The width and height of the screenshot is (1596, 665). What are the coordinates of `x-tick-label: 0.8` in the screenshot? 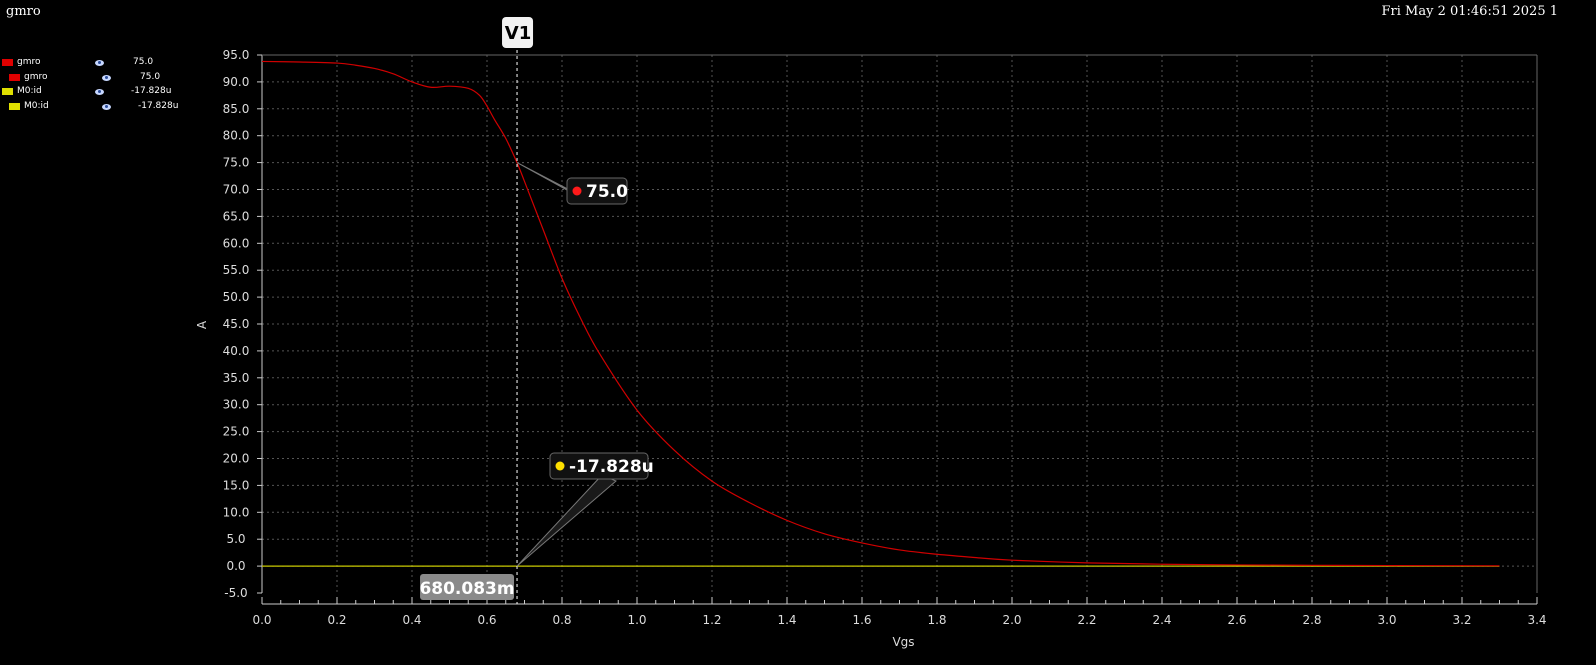 It's located at (561, 620).